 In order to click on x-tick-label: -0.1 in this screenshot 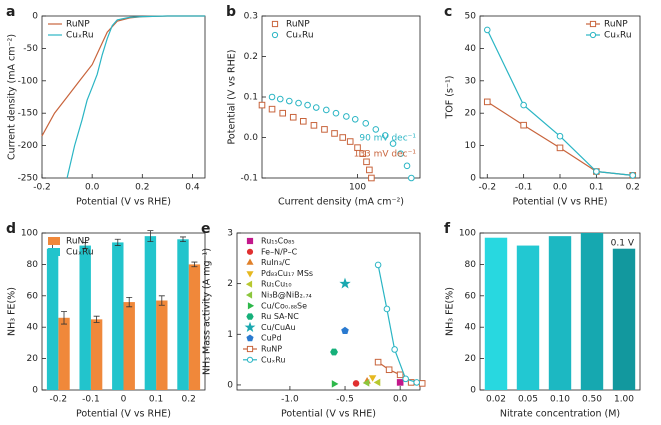, I will do `click(524, 188)`.